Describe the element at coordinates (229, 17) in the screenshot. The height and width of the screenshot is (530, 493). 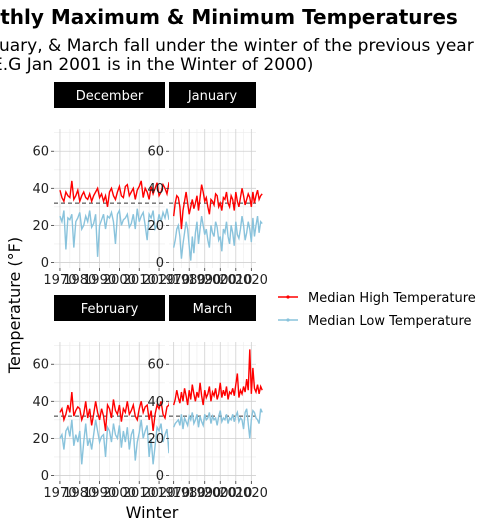
I see `chart-title: nthly Maximum & Minimum Temperatures` at that location.